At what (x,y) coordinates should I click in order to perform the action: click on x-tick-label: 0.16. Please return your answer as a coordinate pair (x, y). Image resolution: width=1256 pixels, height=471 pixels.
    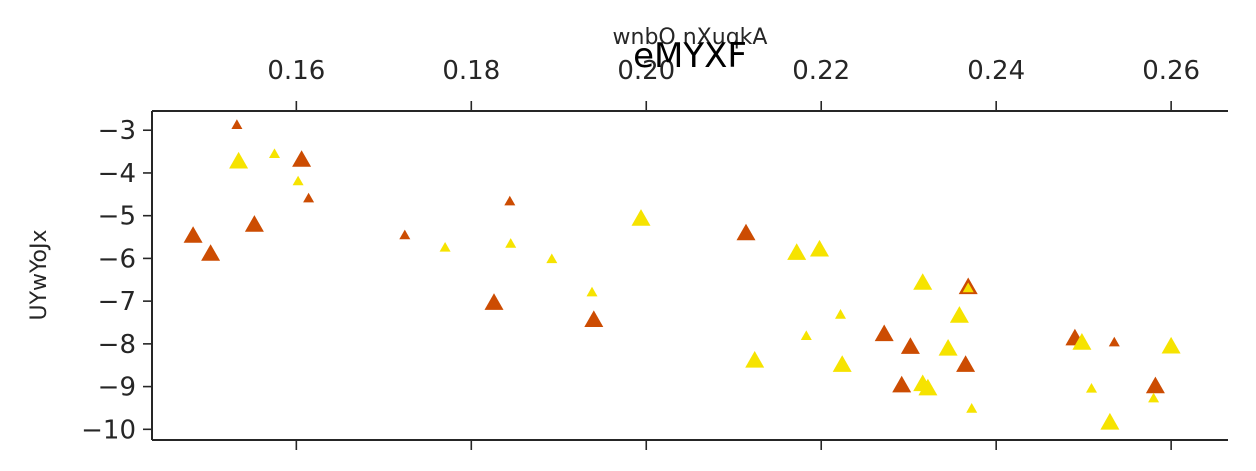
    Looking at the image, I should click on (296, 71).